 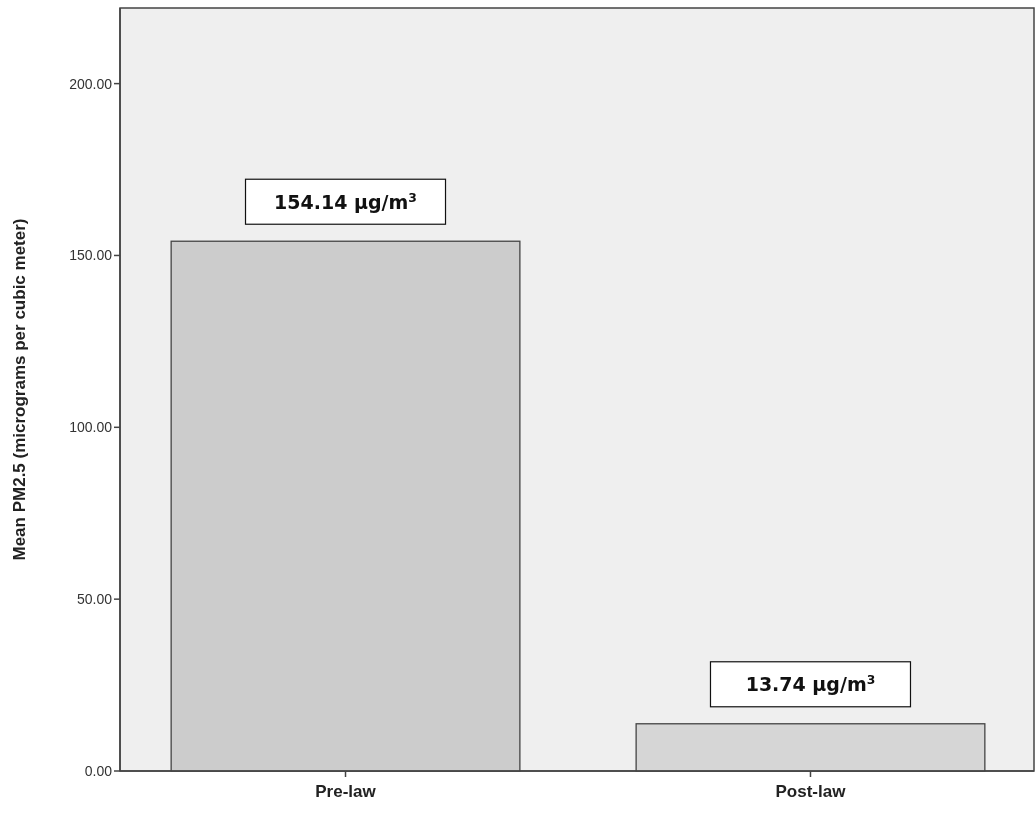 What do you see at coordinates (346, 791) in the screenshot?
I see `x-tick-label: Pre-law` at bounding box center [346, 791].